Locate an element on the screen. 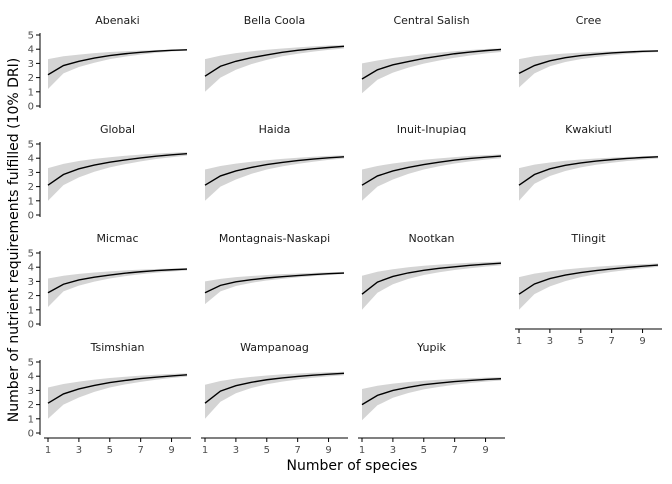 This screenshot has width=672, height=484. panel-title: Haida is located at coordinates (275, 129).